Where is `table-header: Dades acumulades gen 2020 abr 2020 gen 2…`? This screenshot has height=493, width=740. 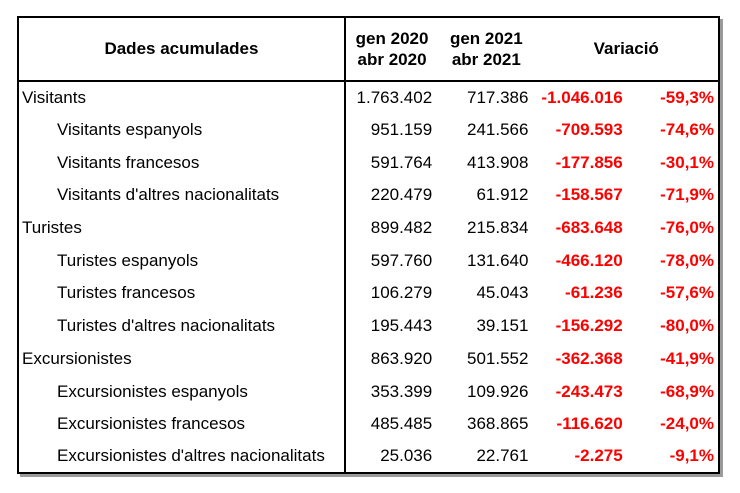 table-header: Dades acumulades gen 2020 abr 2020 gen 2… is located at coordinates (368, 49).